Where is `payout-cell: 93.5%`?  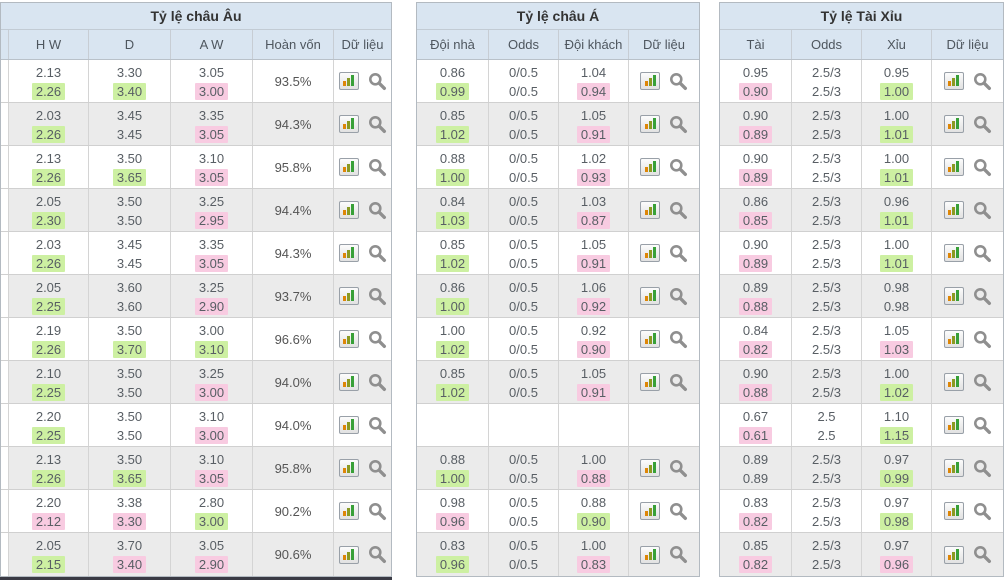 payout-cell: 93.5% is located at coordinates (293, 81).